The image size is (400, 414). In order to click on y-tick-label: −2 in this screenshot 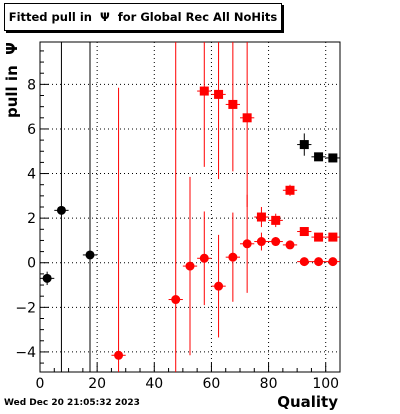, I will do `click(25, 308)`.